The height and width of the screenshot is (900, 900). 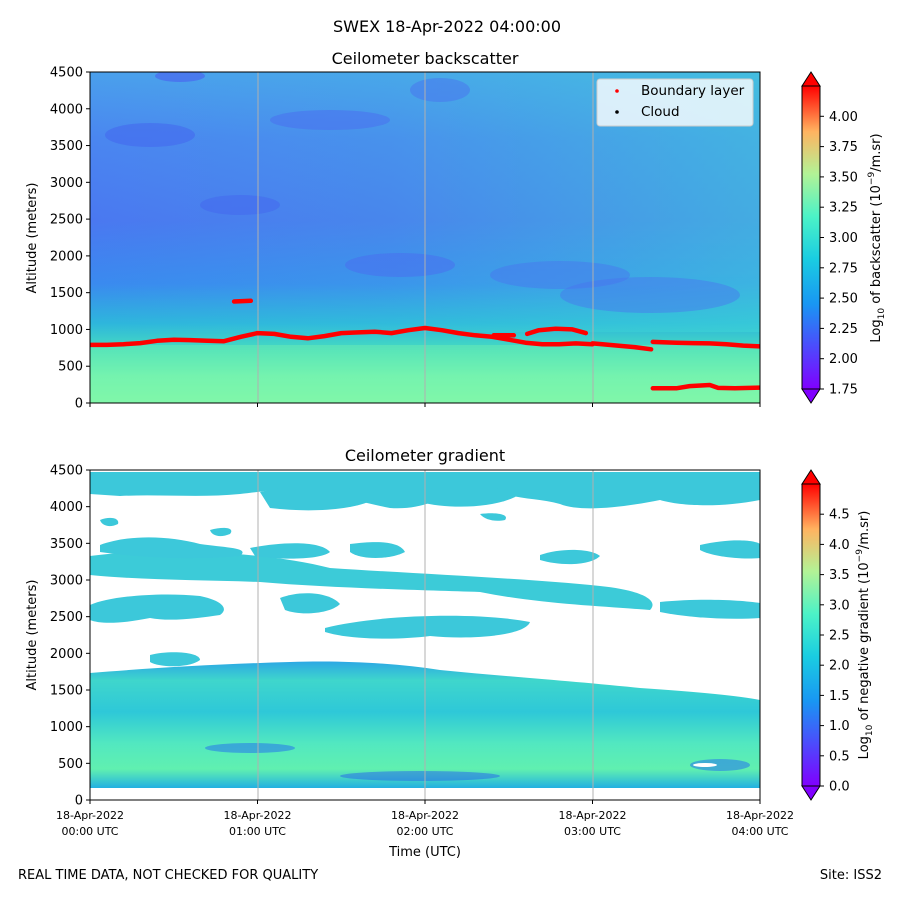 I want to click on colorbar-tick-label: 2.25, so click(x=843, y=329).